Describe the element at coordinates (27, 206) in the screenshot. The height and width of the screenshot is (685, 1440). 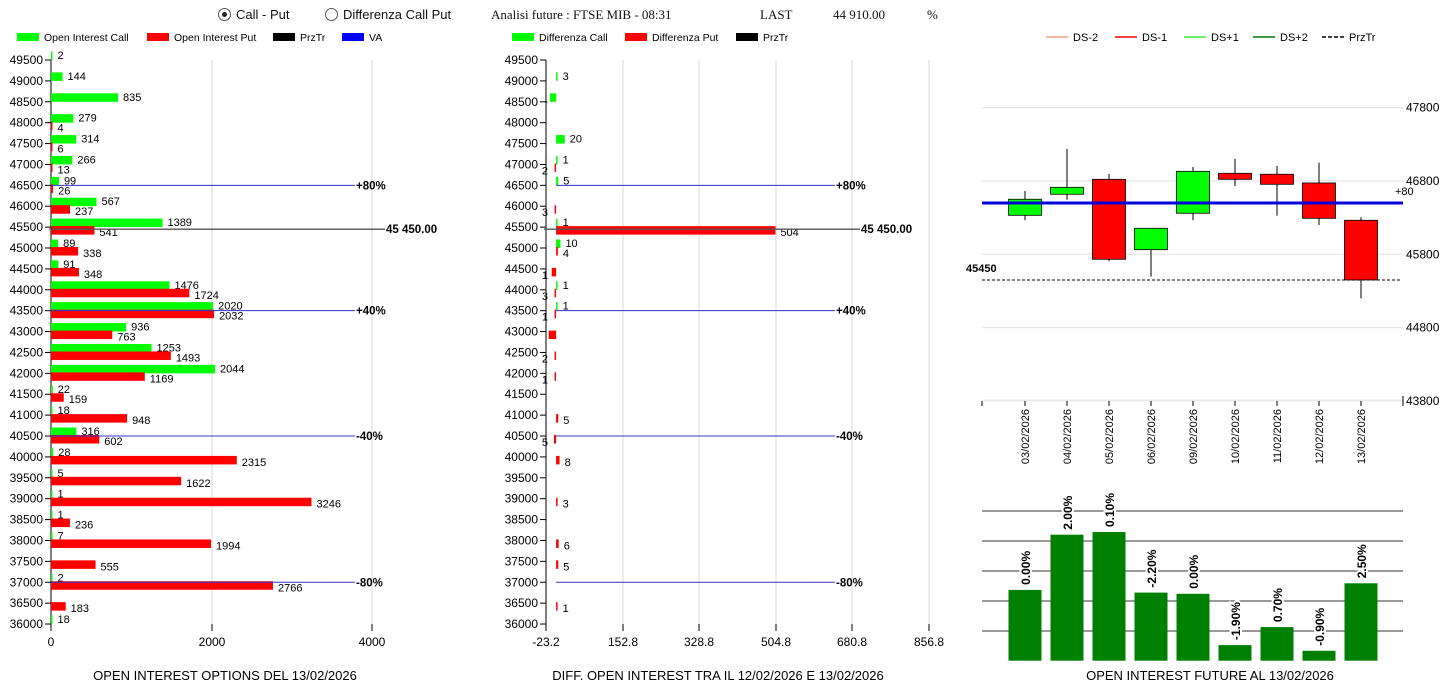
I see `y-tick-label: 46000` at that location.